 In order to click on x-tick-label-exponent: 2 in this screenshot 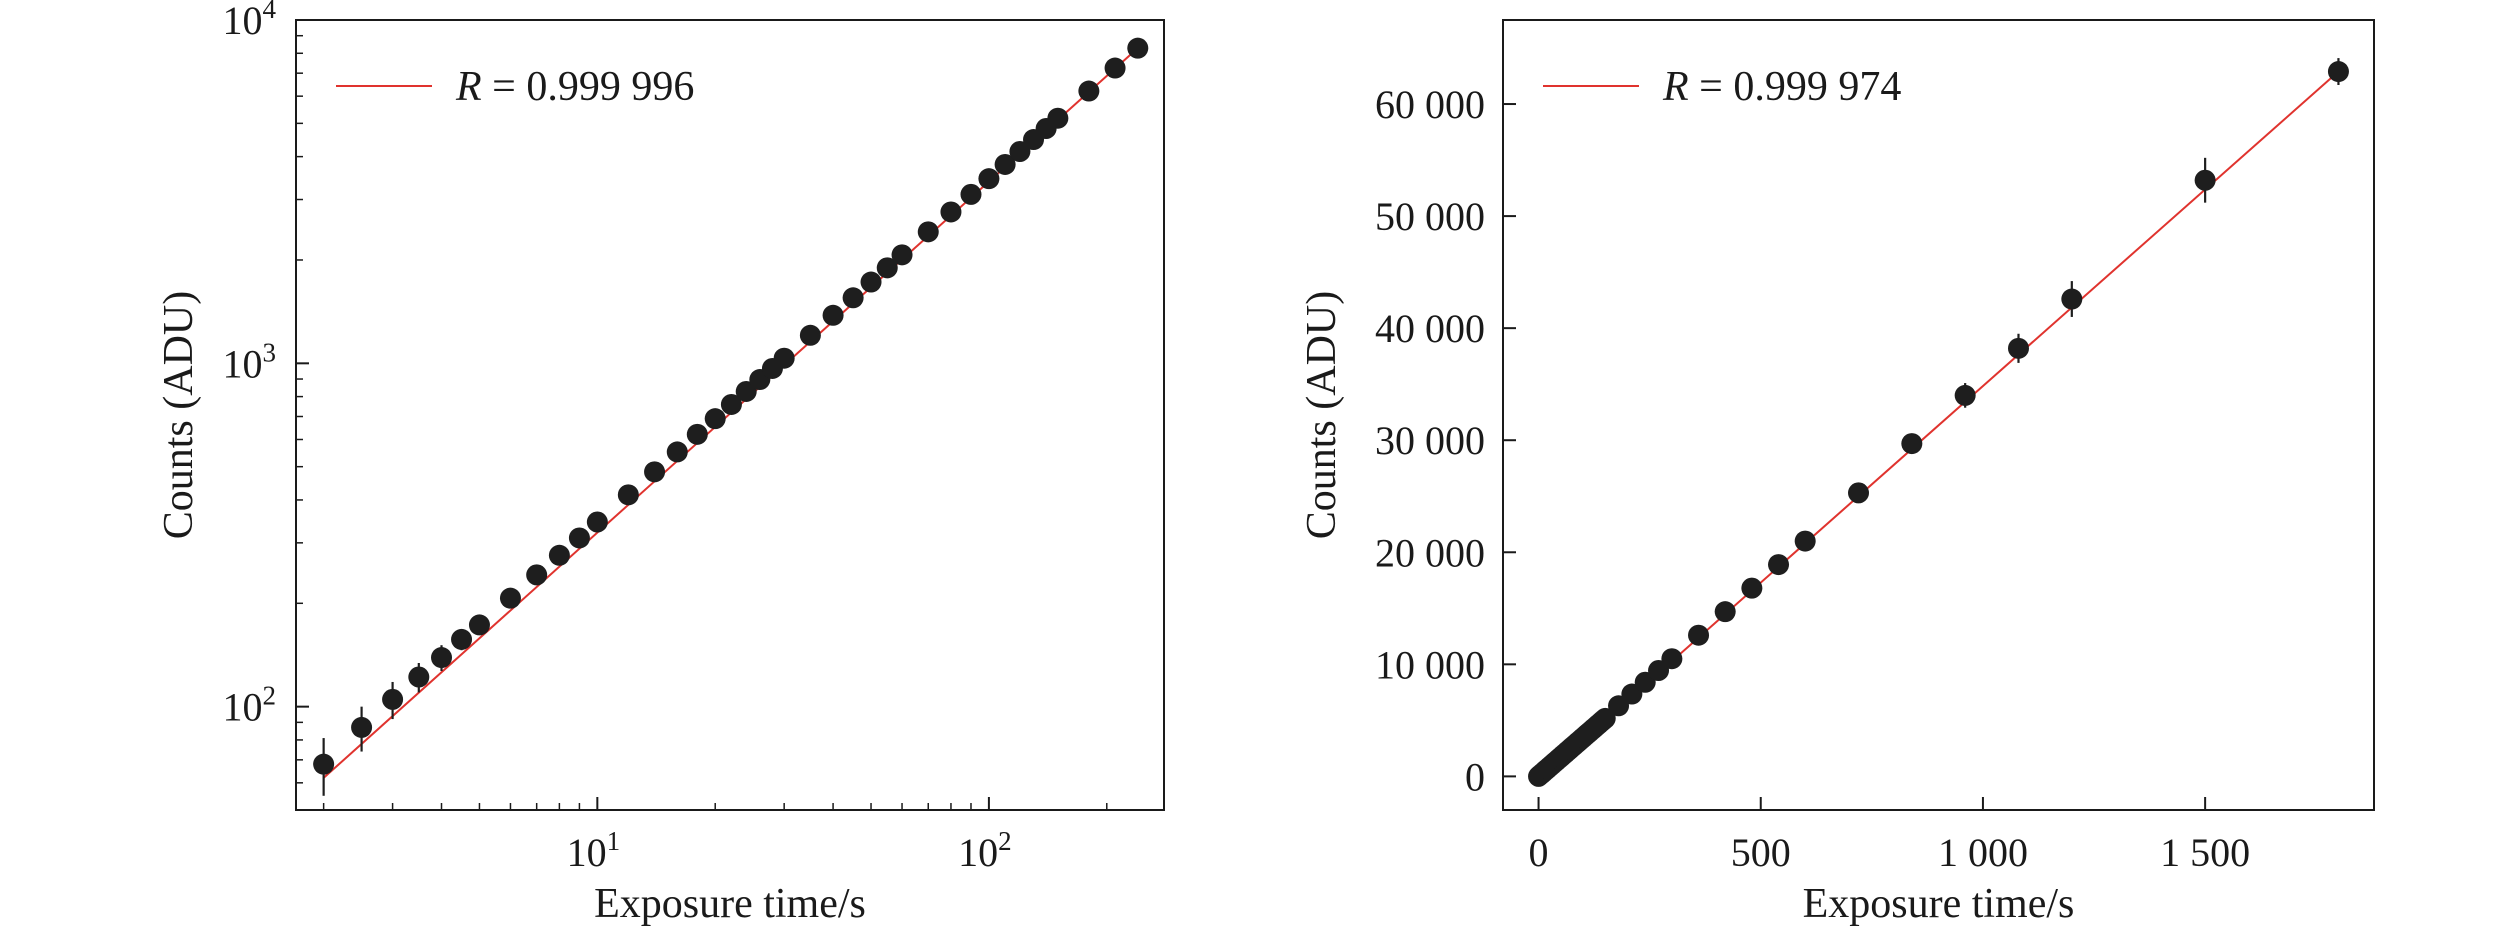, I will do `click(1005, 841)`.